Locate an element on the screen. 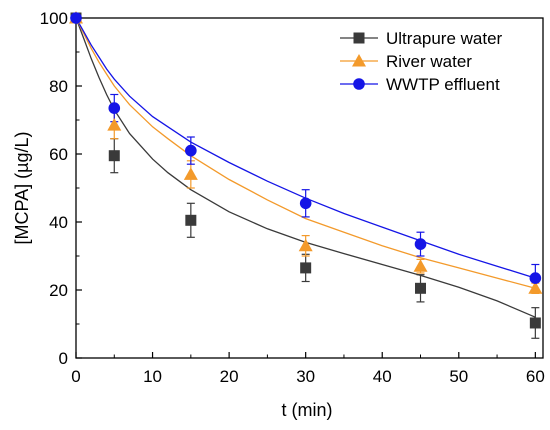  y-tick-label: 80 is located at coordinates (58, 86).